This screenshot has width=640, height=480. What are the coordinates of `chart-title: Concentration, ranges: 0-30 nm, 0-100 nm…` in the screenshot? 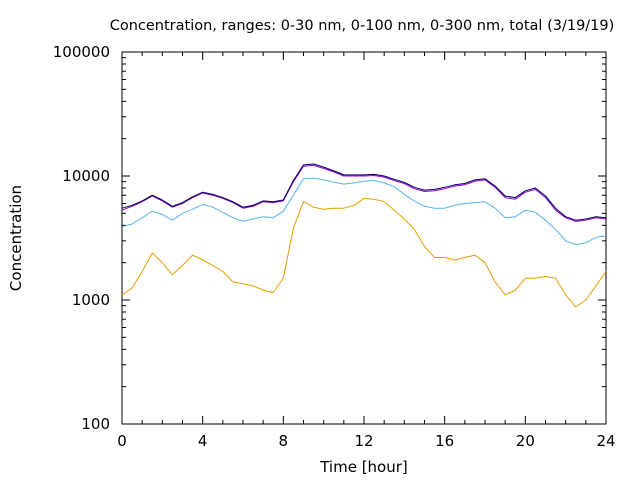 It's located at (362, 26).